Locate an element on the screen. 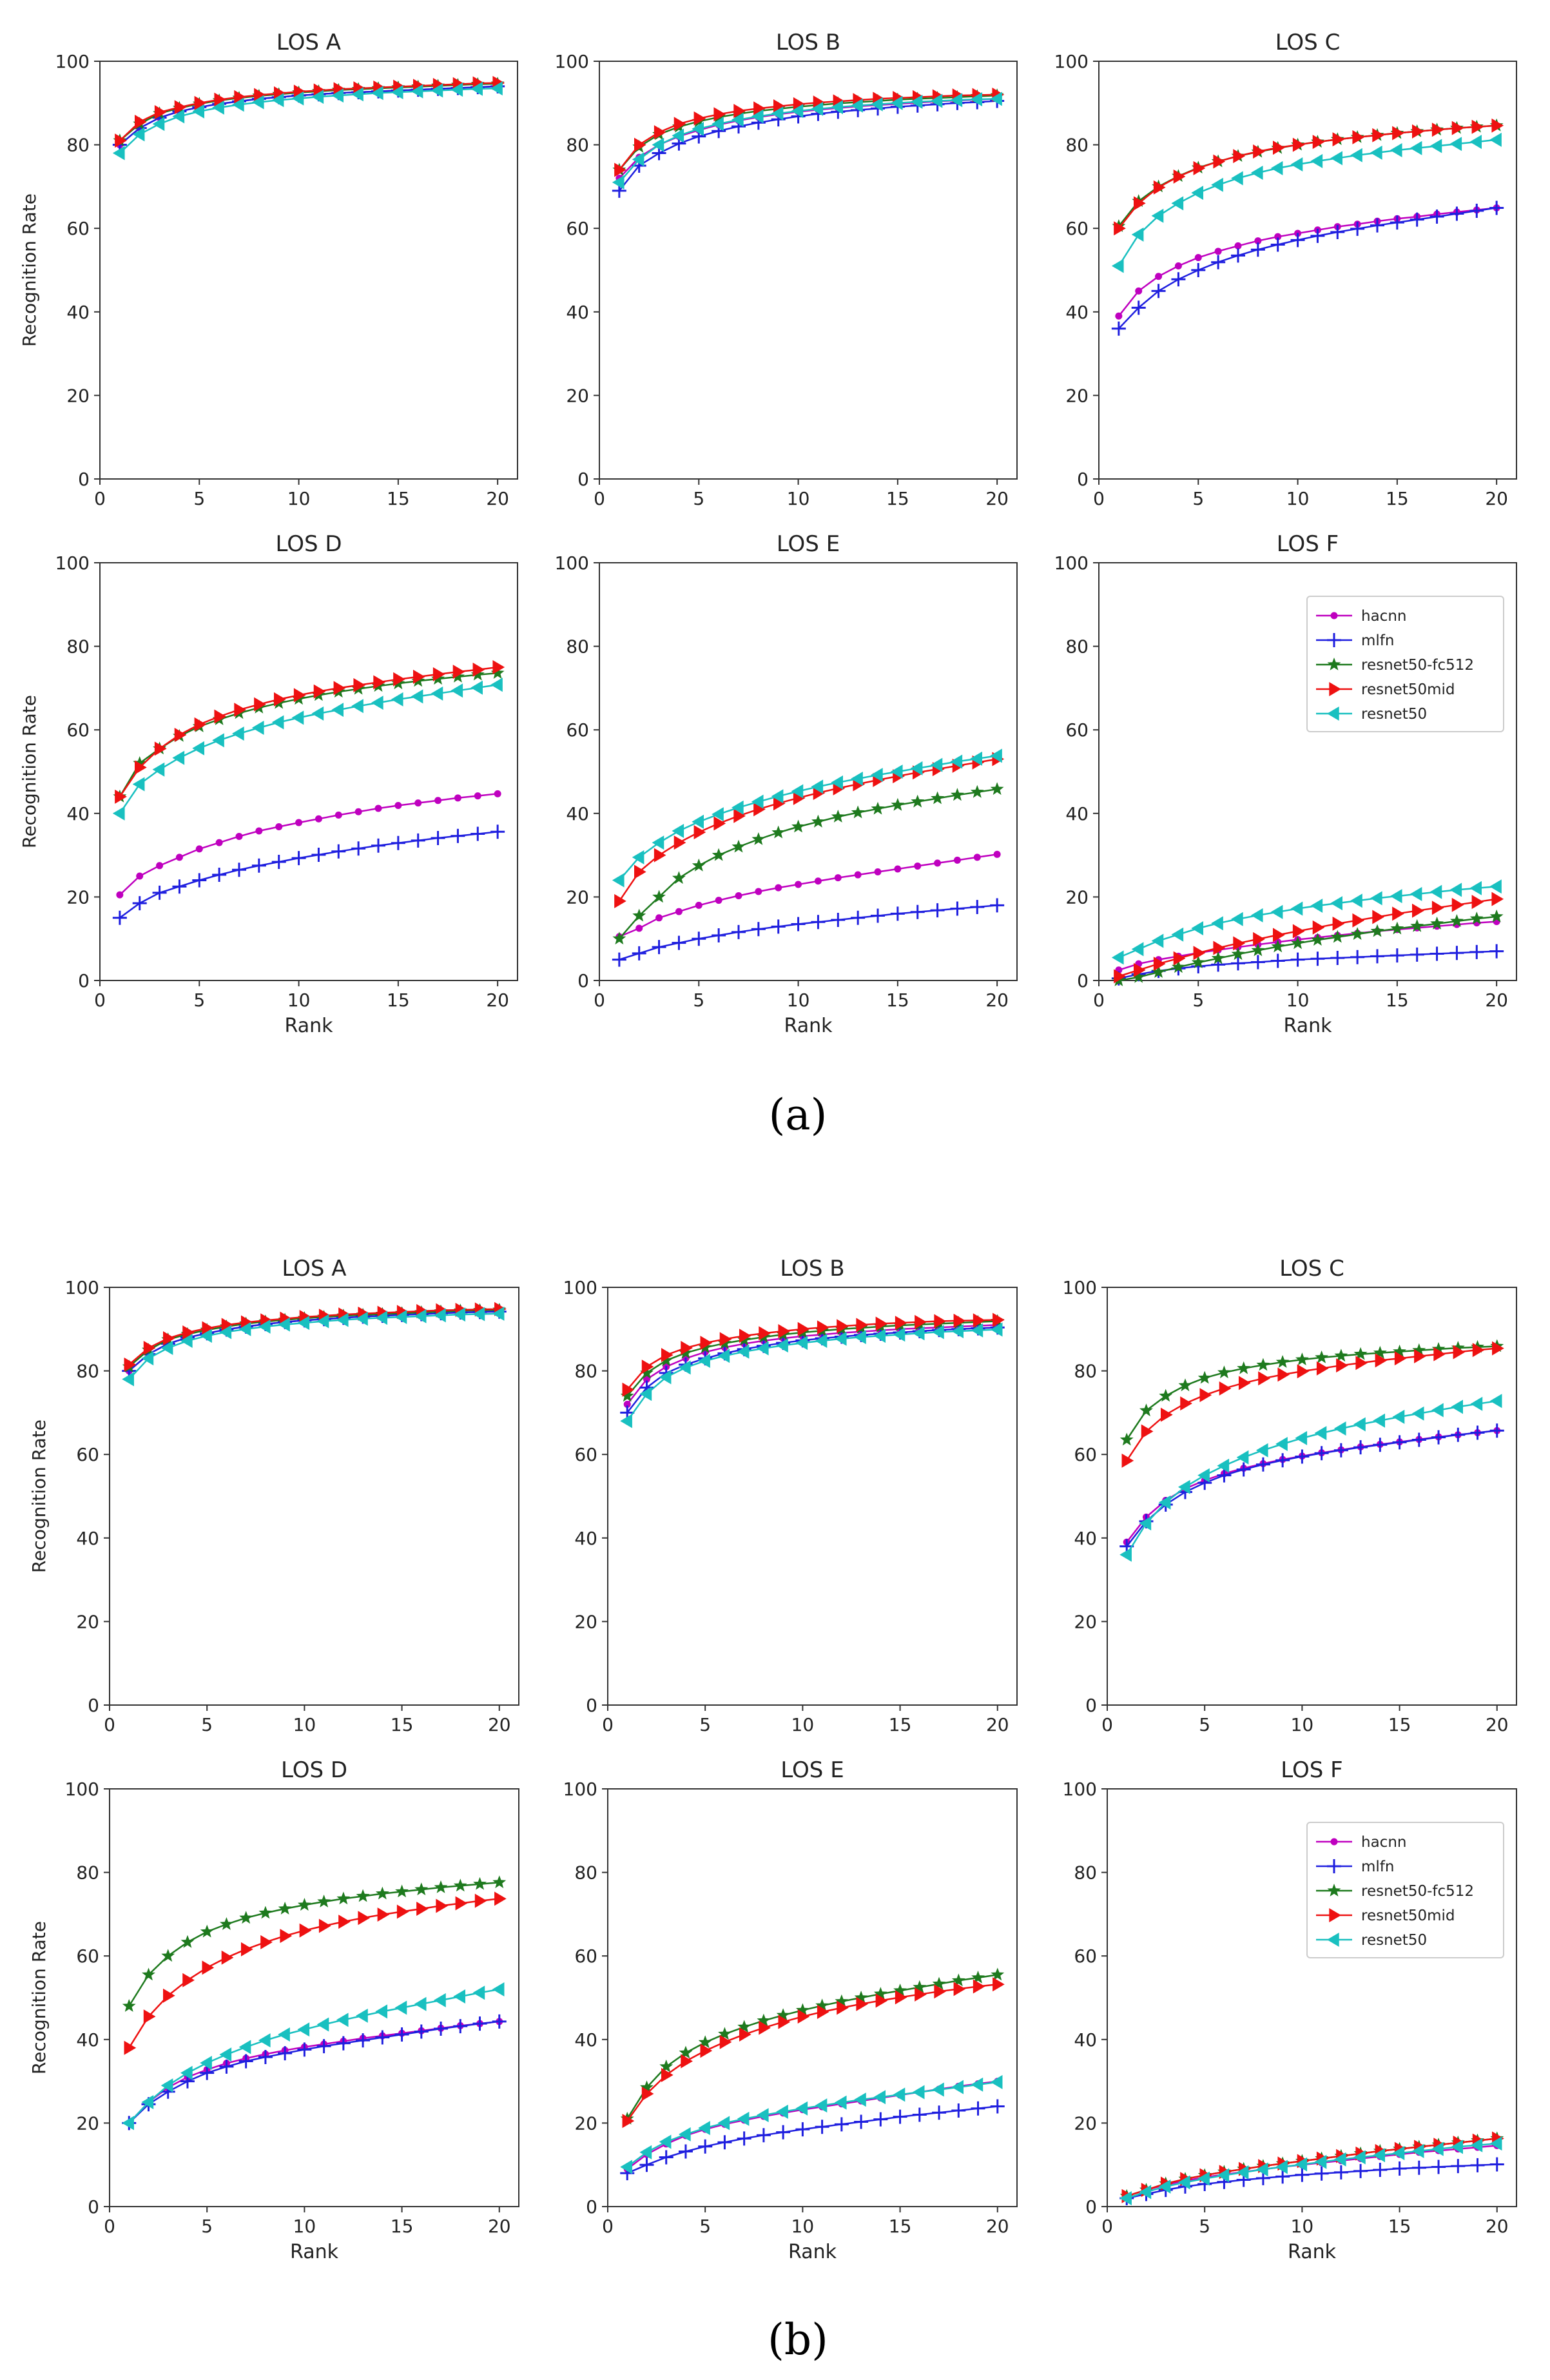 The image size is (1550, 2380). chart-title: LOS A is located at coordinates (308, 42).